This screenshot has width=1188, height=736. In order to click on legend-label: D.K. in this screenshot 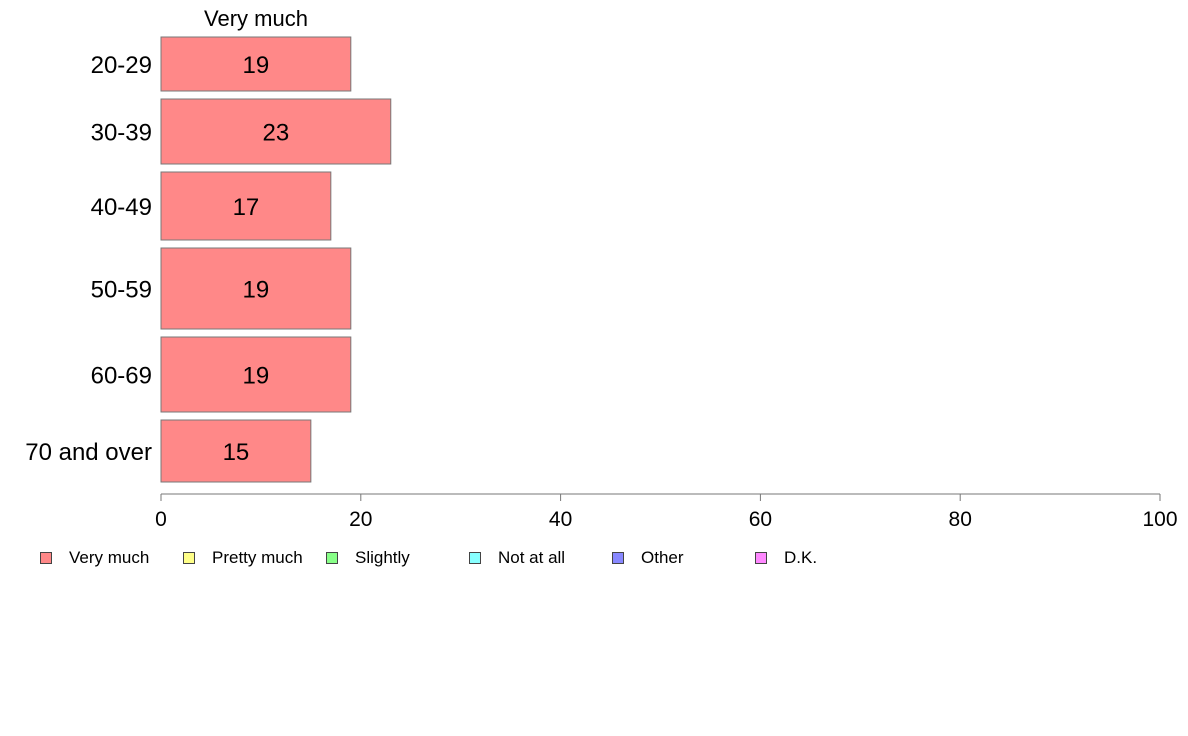, I will do `click(801, 557)`.